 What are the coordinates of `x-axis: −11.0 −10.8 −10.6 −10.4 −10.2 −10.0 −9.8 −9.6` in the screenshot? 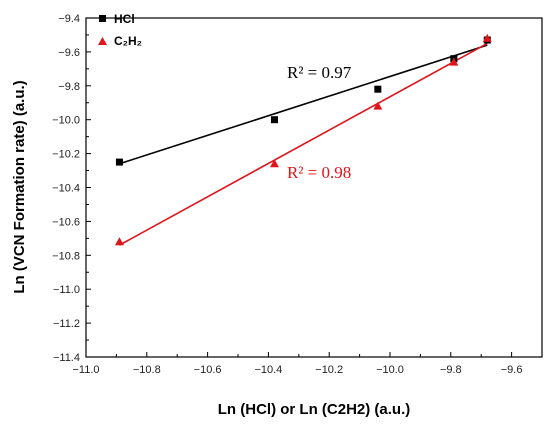 It's located at (307, 364).